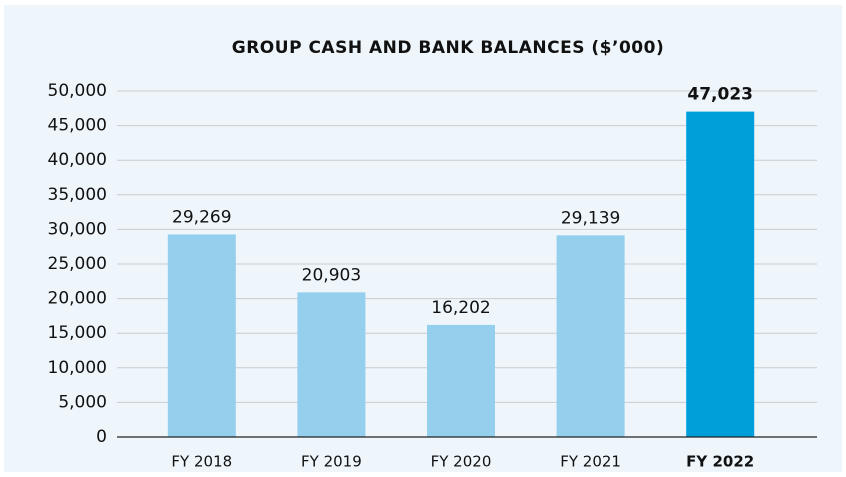  Describe the element at coordinates (77, 160) in the screenshot. I see `y-tick-label: 40,000` at that location.